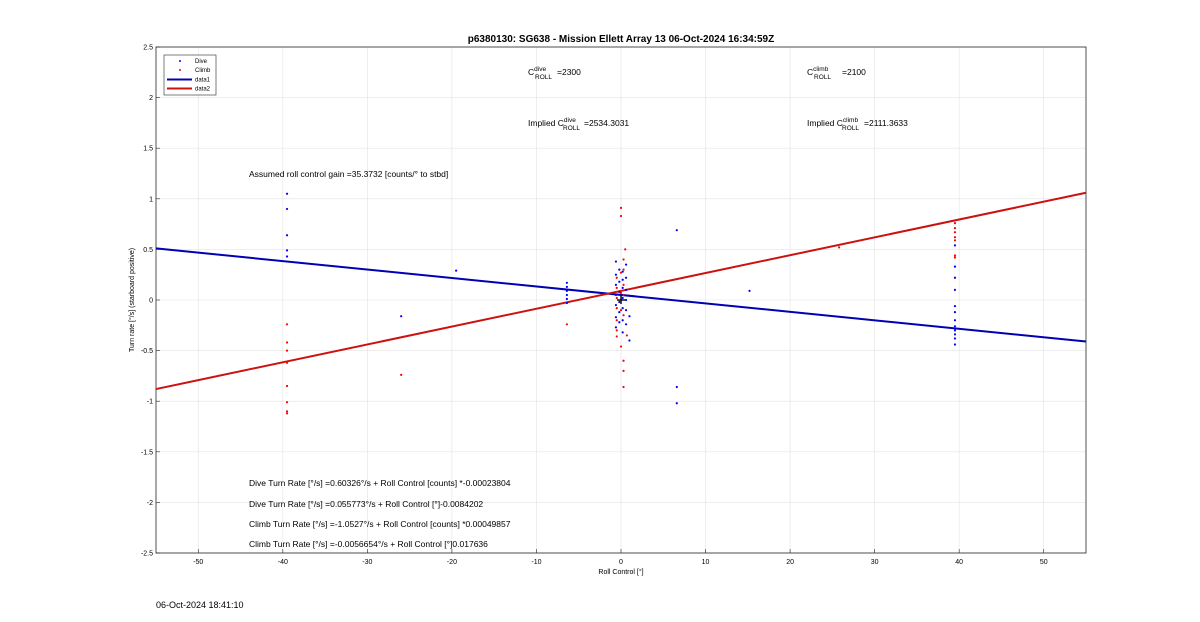 The image size is (1200, 622). I want to click on y-tick-label: -1, so click(150, 402).